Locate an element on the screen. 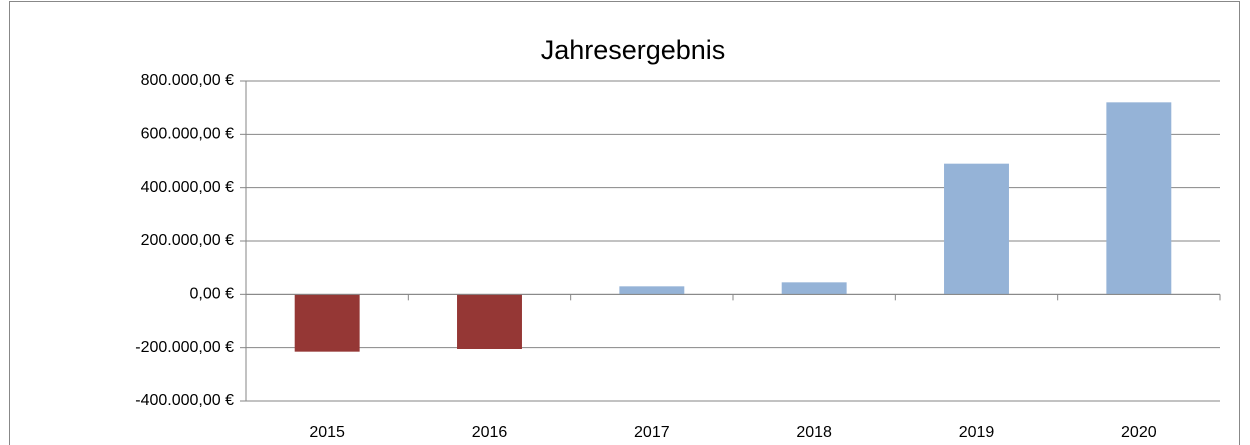 This screenshot has width=1250, height=445. y-tick-label: 400.000,00 € is located at coordinates (188, 187).